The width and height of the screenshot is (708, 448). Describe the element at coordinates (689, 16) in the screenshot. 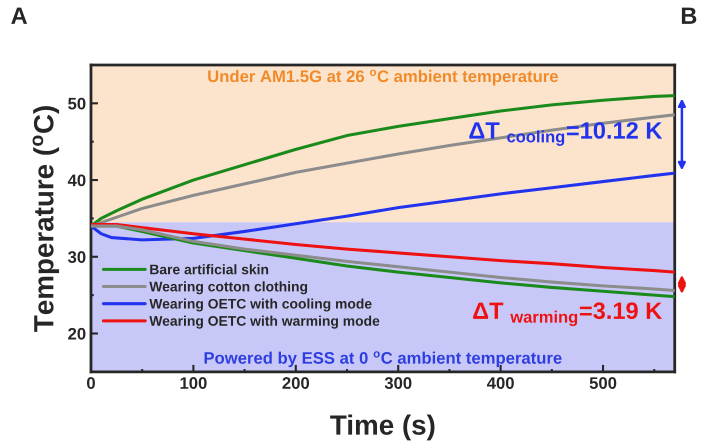

I see `text: B` at that location.